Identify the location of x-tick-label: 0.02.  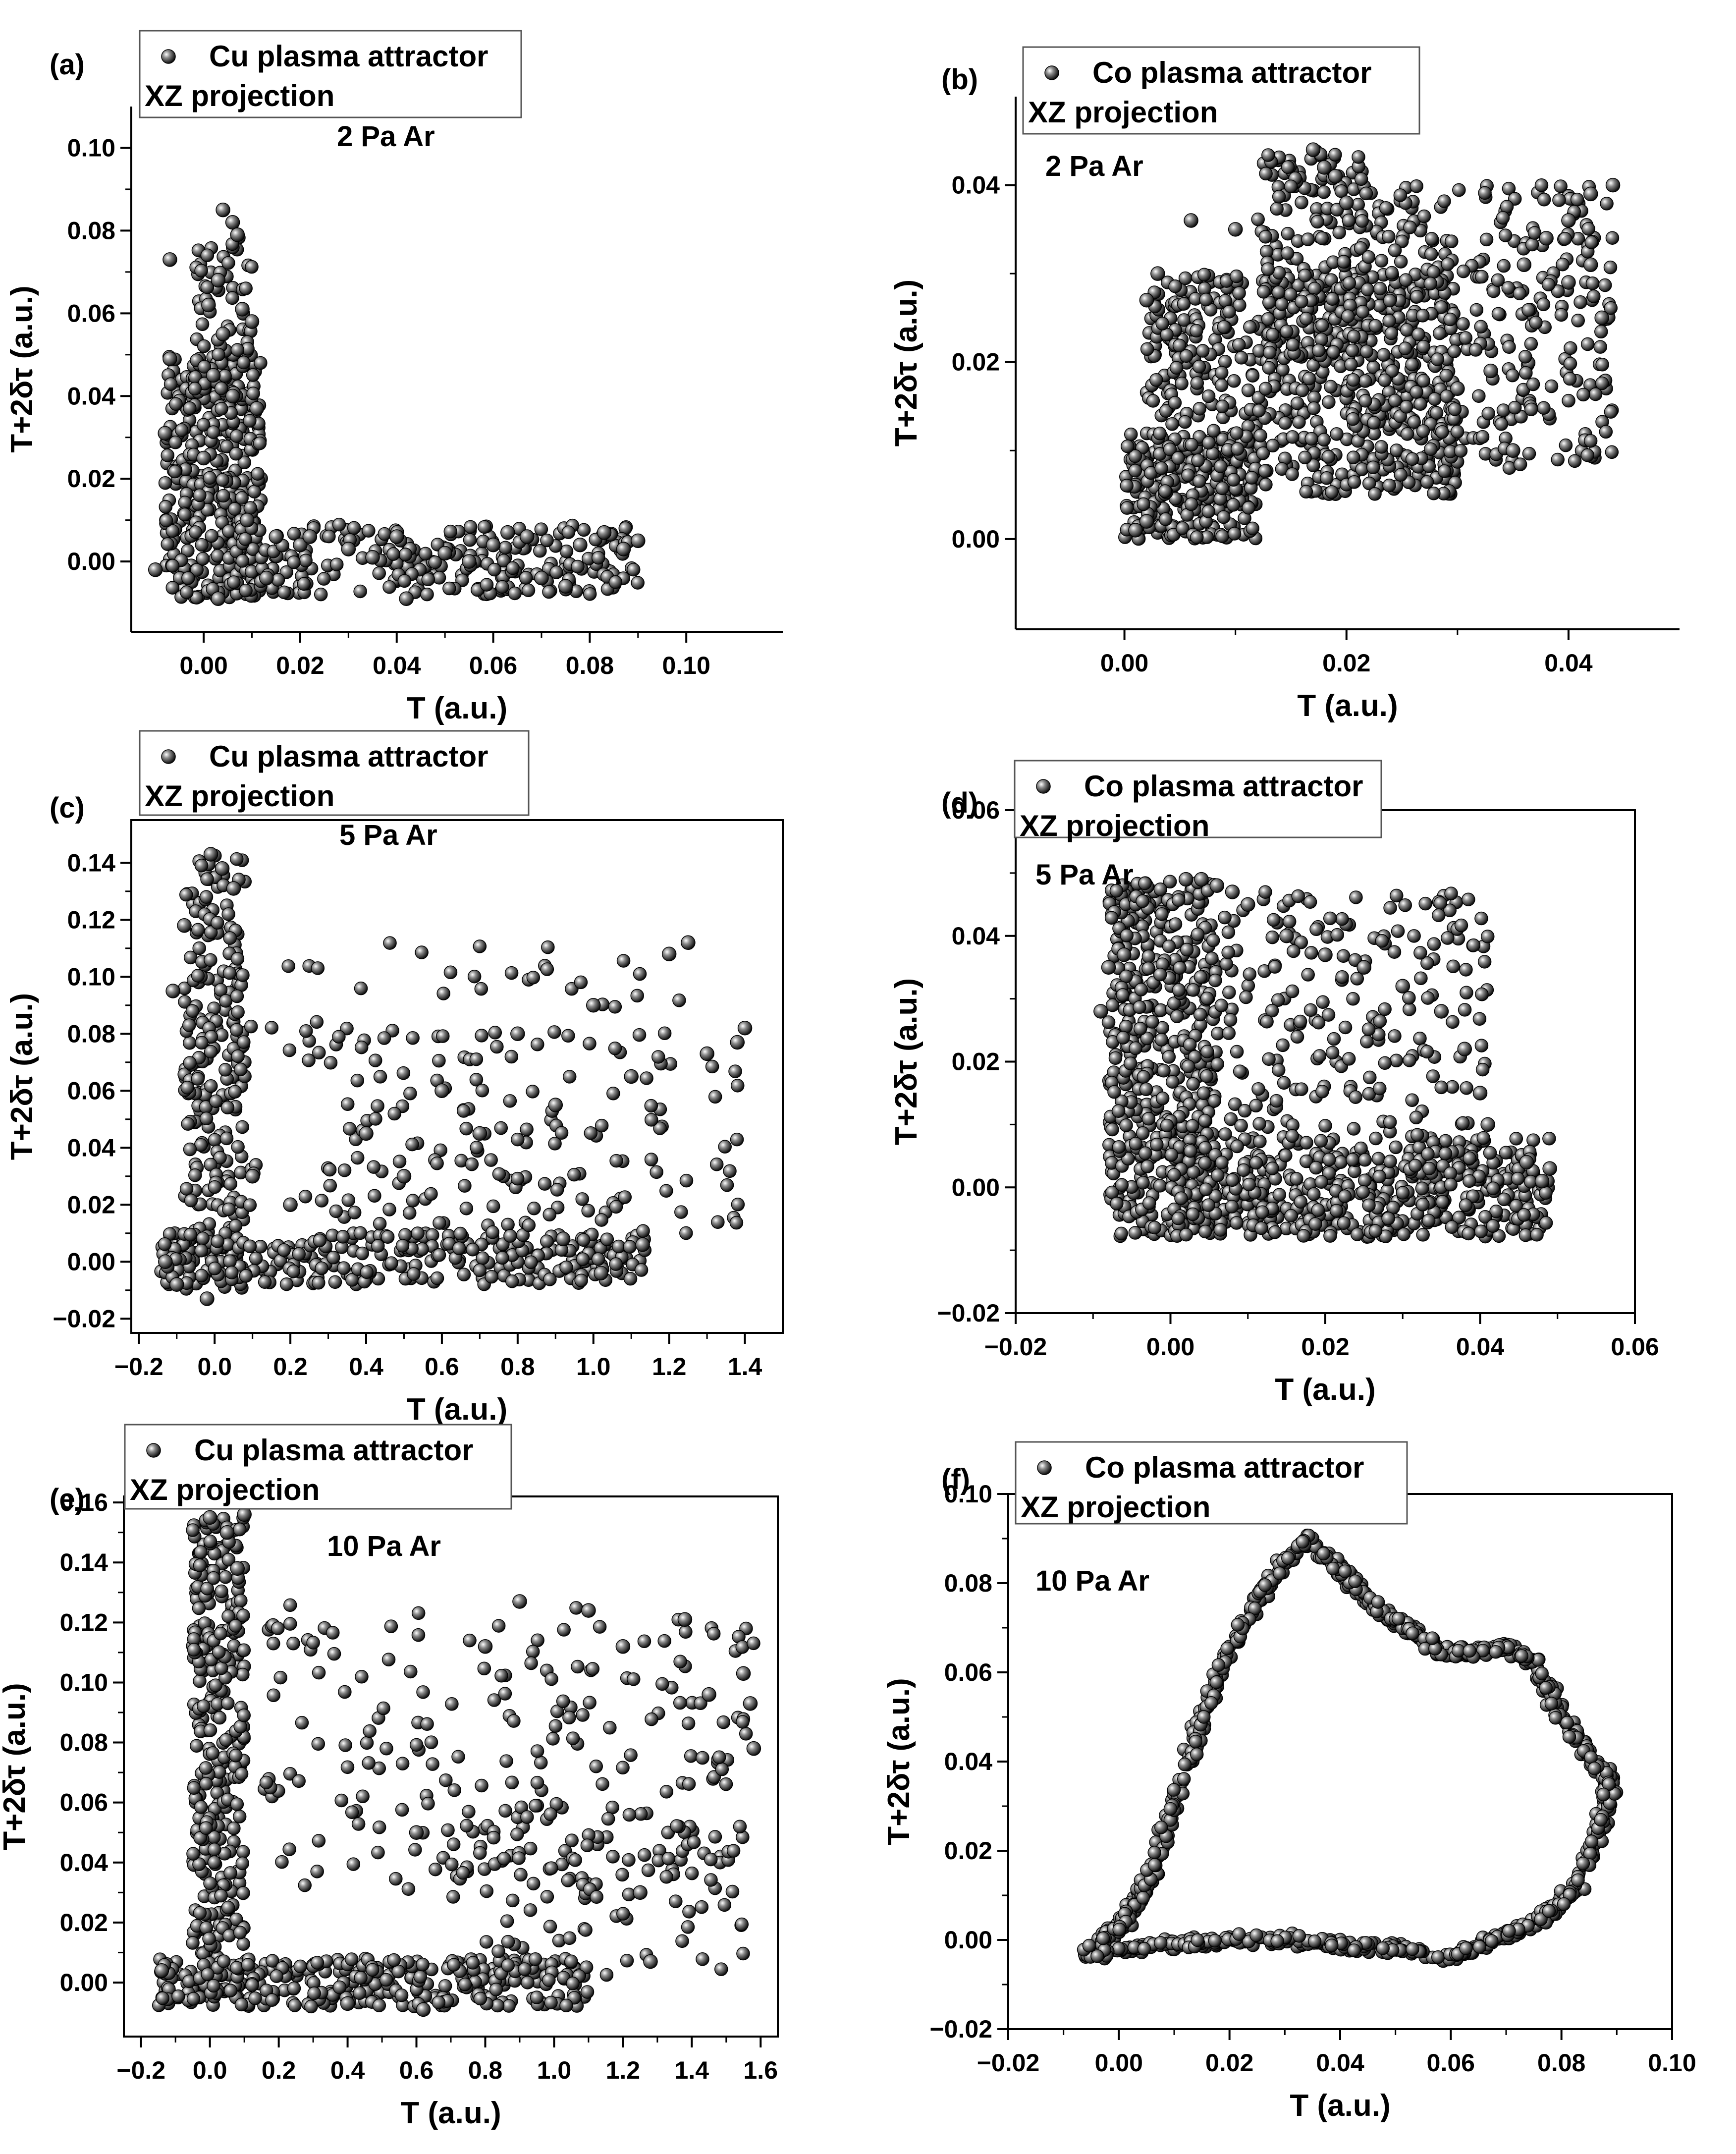
(300, 665).